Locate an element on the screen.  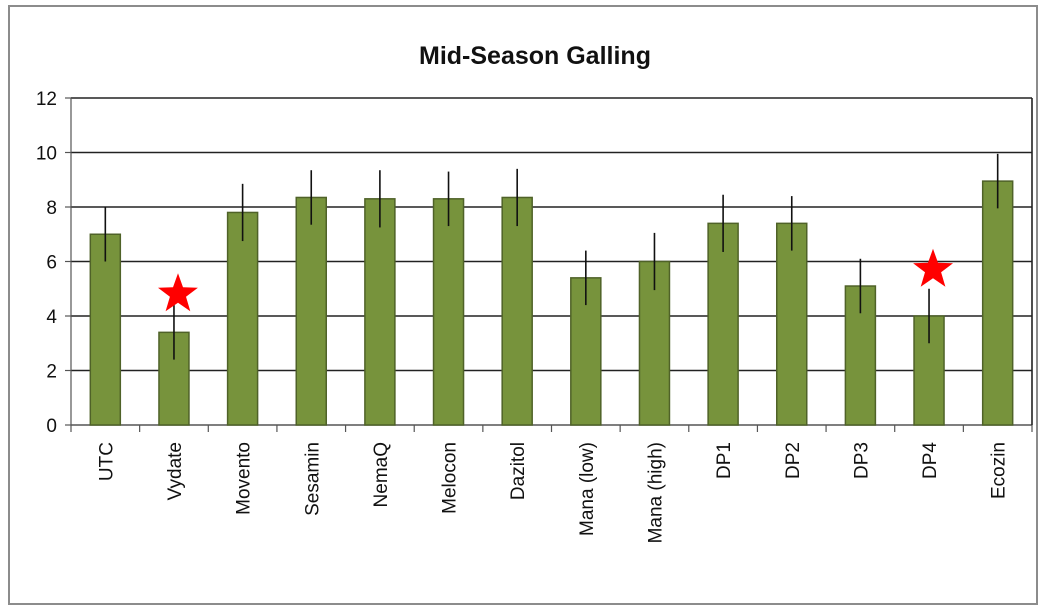
x-tick-label: DP4 is located at coordinates (930, 460).